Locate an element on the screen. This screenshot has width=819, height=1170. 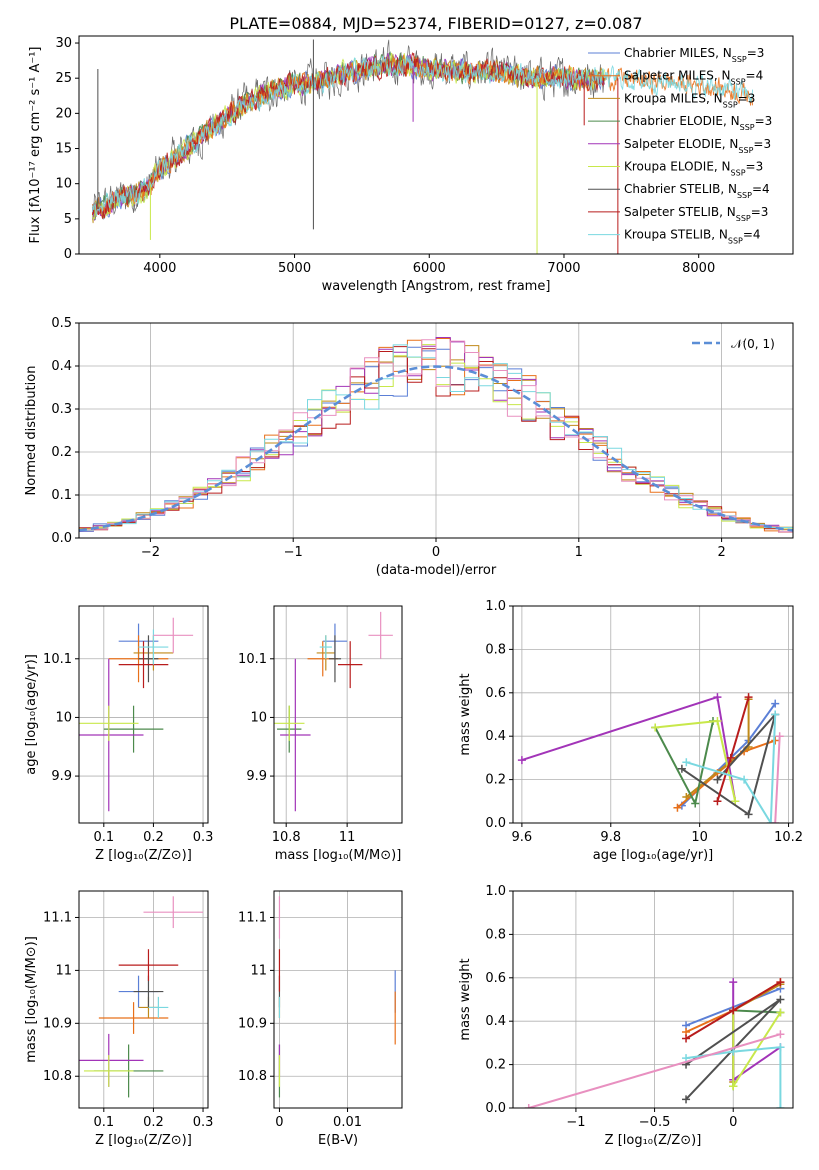
tick-label-x: −1 is located at coordinates (293, 552).